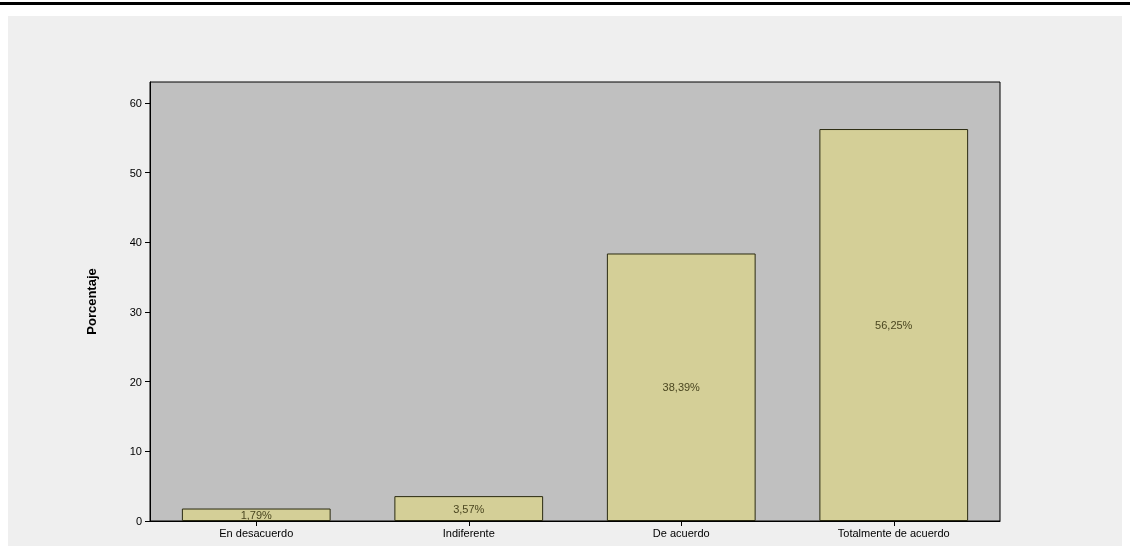 The image size is (1130, 546). I want to click on data-label: 56,25%, so click(894, 325).